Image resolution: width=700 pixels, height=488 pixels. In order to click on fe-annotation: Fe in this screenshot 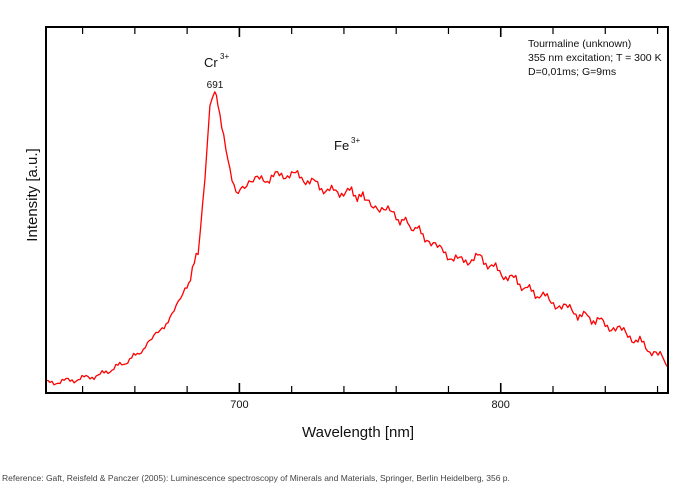, I will do `click(341, 145)`.